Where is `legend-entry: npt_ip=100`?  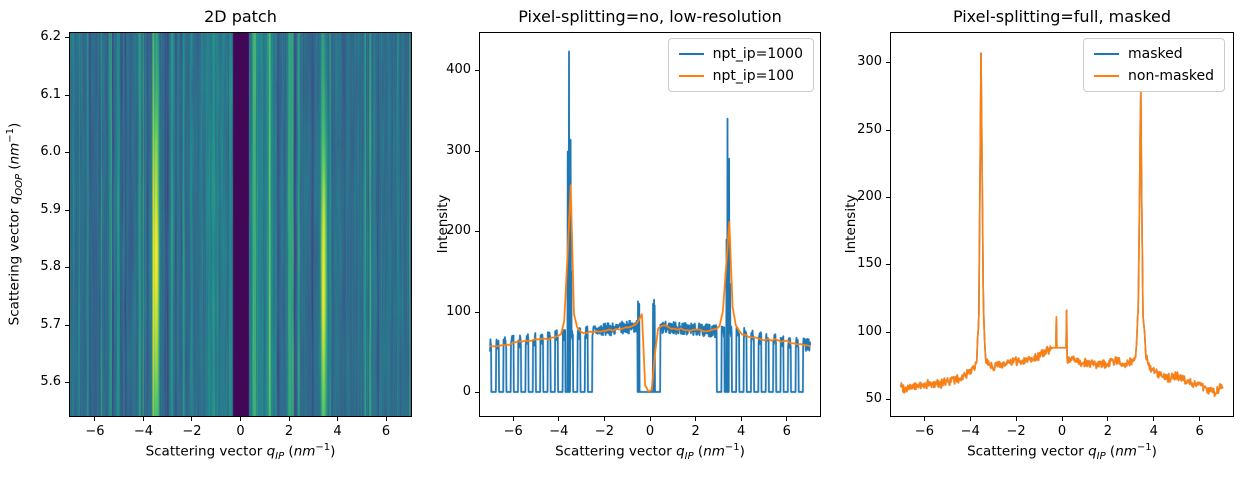 legend-entry: npt_ip=100 is located at coordinates (740, 76).